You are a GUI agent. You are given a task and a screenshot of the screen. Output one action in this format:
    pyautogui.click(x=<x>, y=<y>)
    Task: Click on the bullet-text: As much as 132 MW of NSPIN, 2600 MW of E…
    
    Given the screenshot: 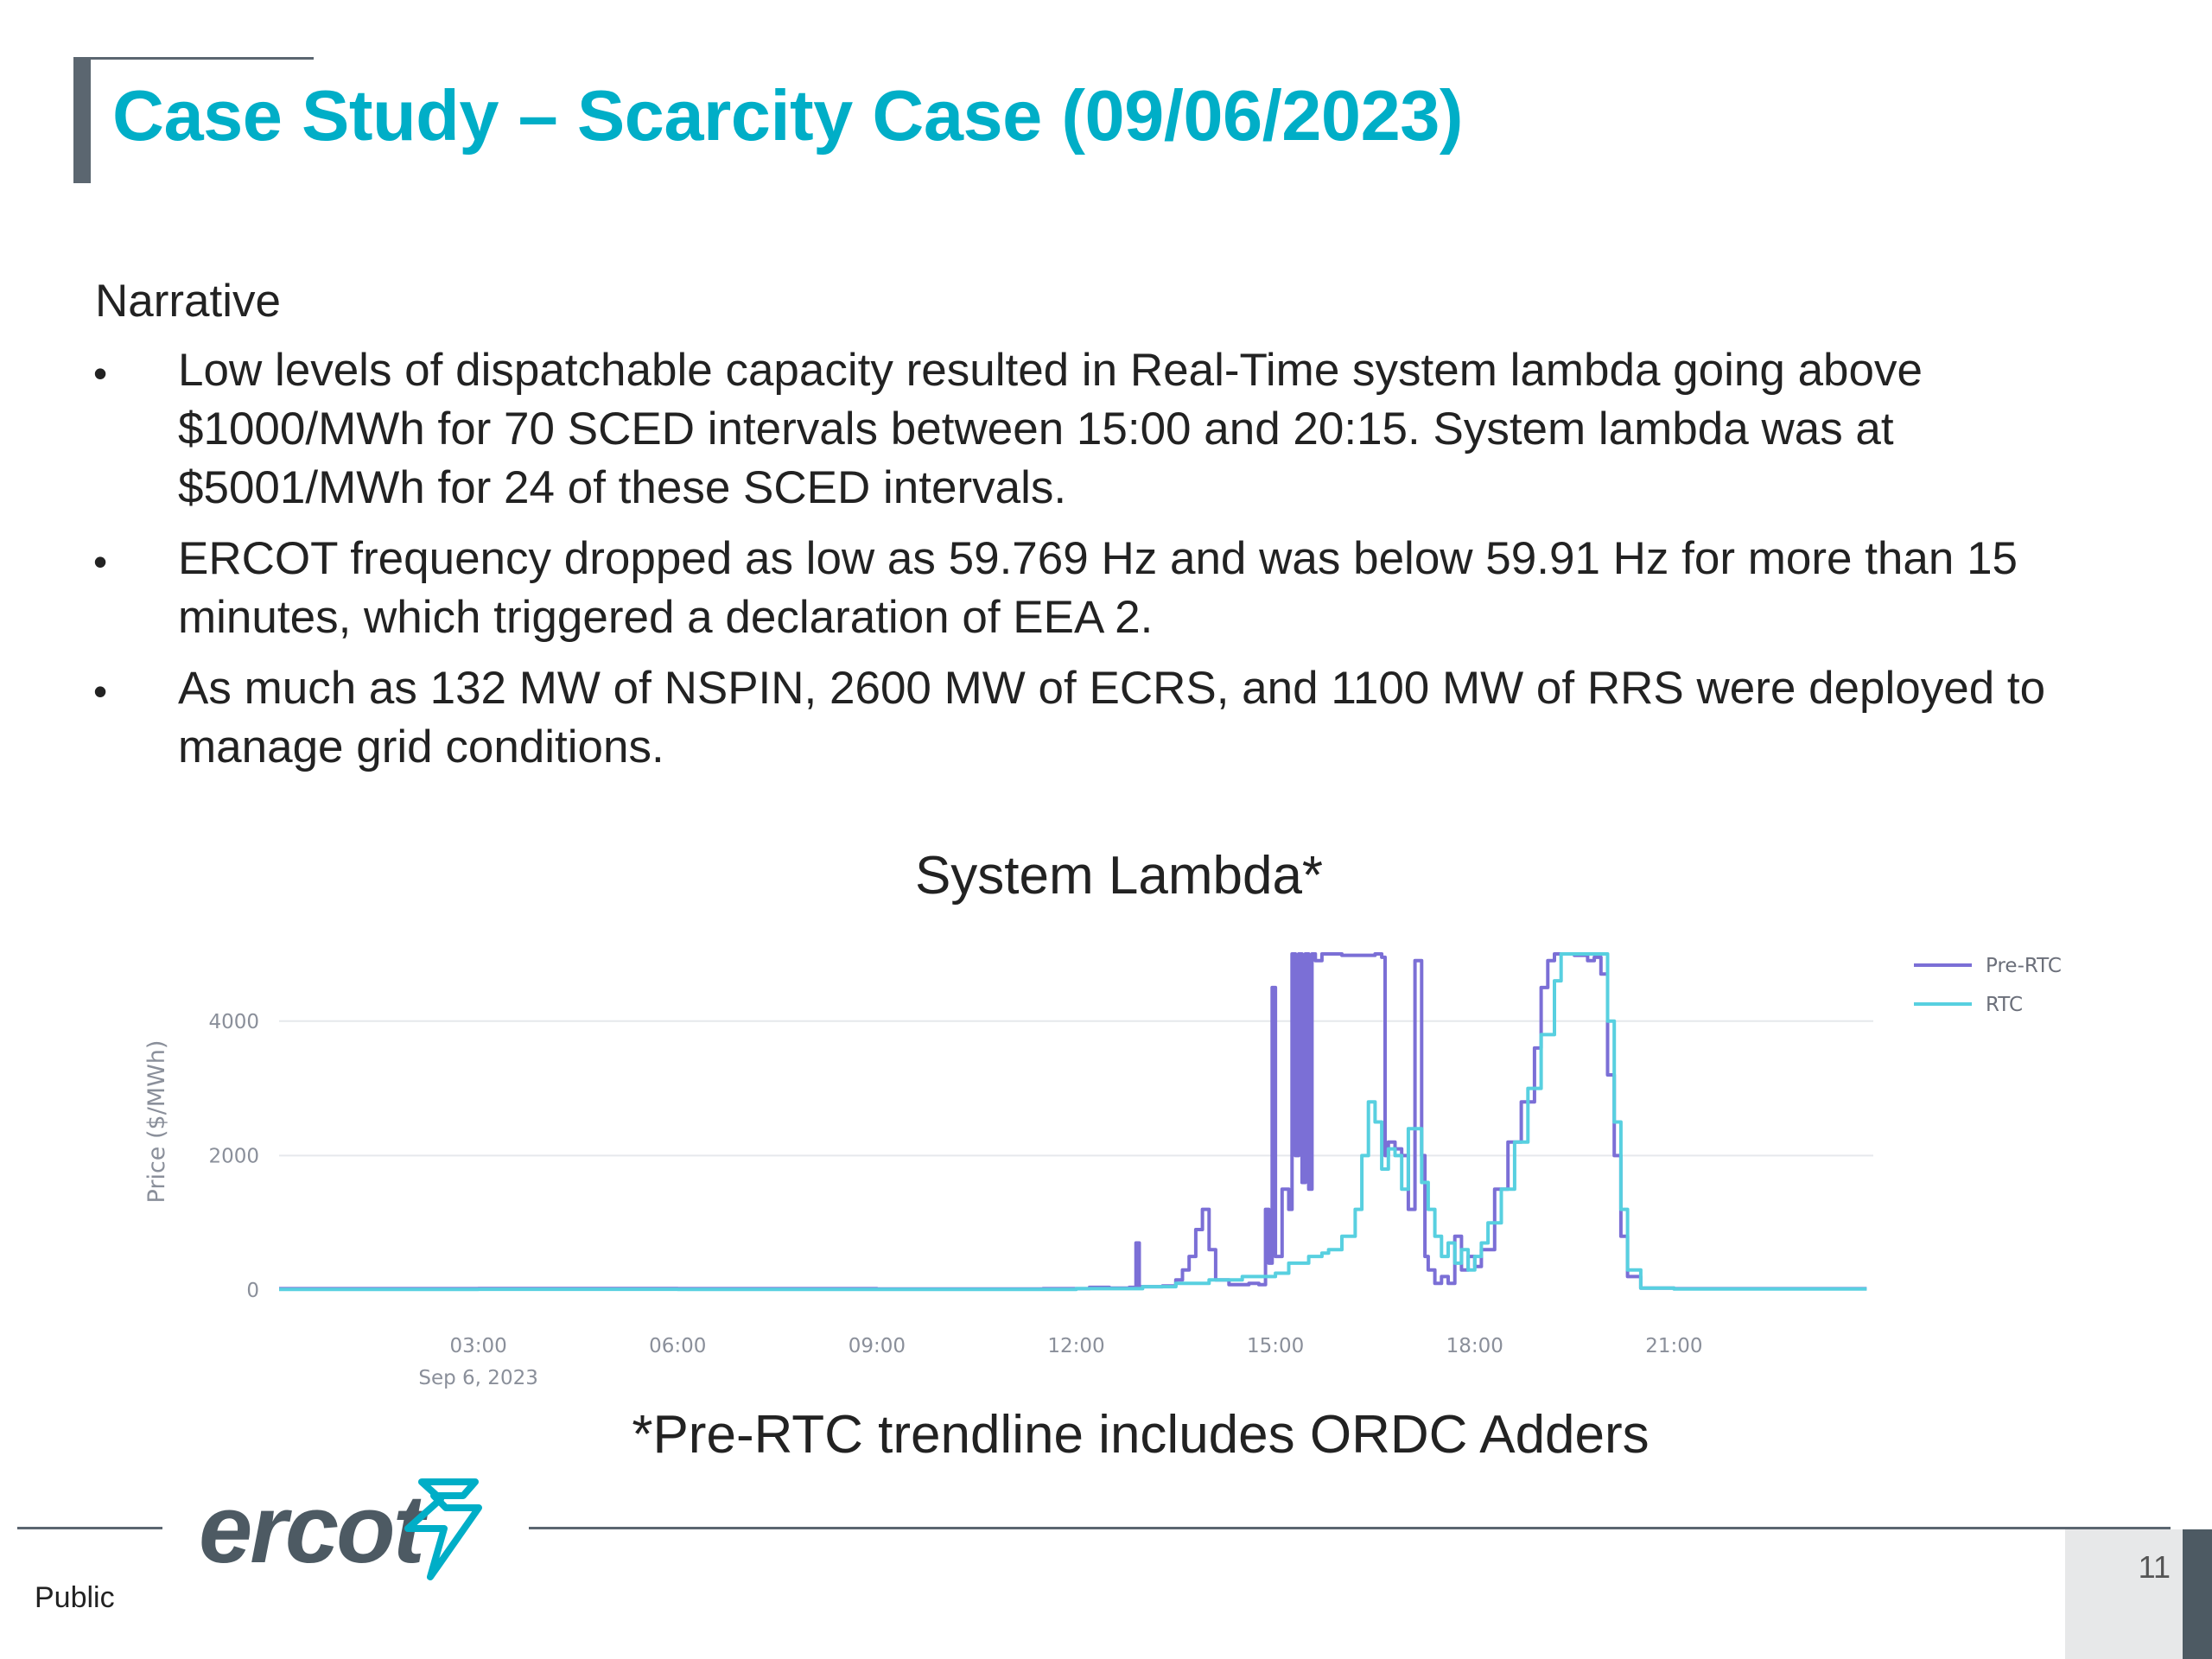 What is the action you would take?
    pyautogui.click(x=1112, y=717)
    